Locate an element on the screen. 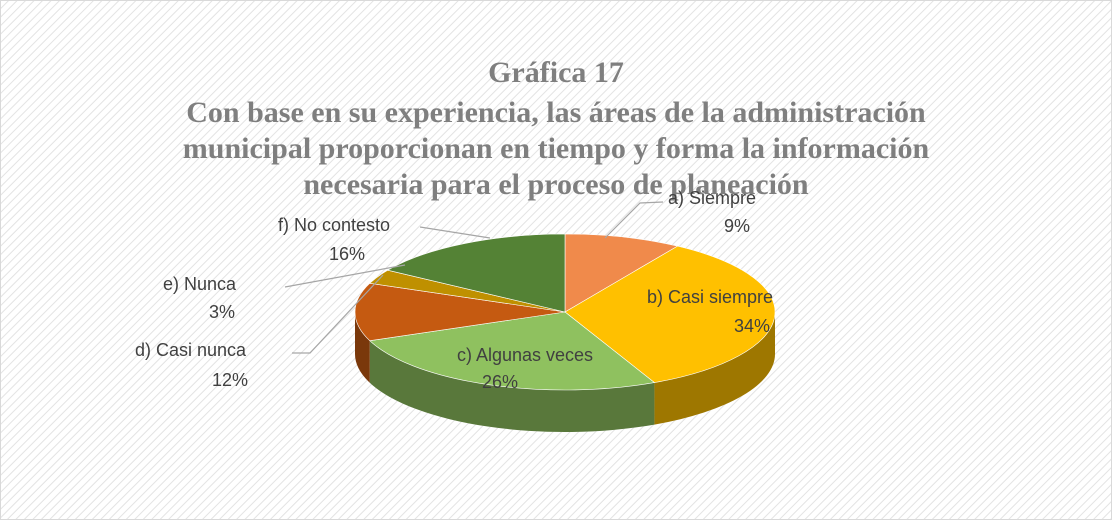  category-label: b) Casi siempre is located at coordinates (710, 297).